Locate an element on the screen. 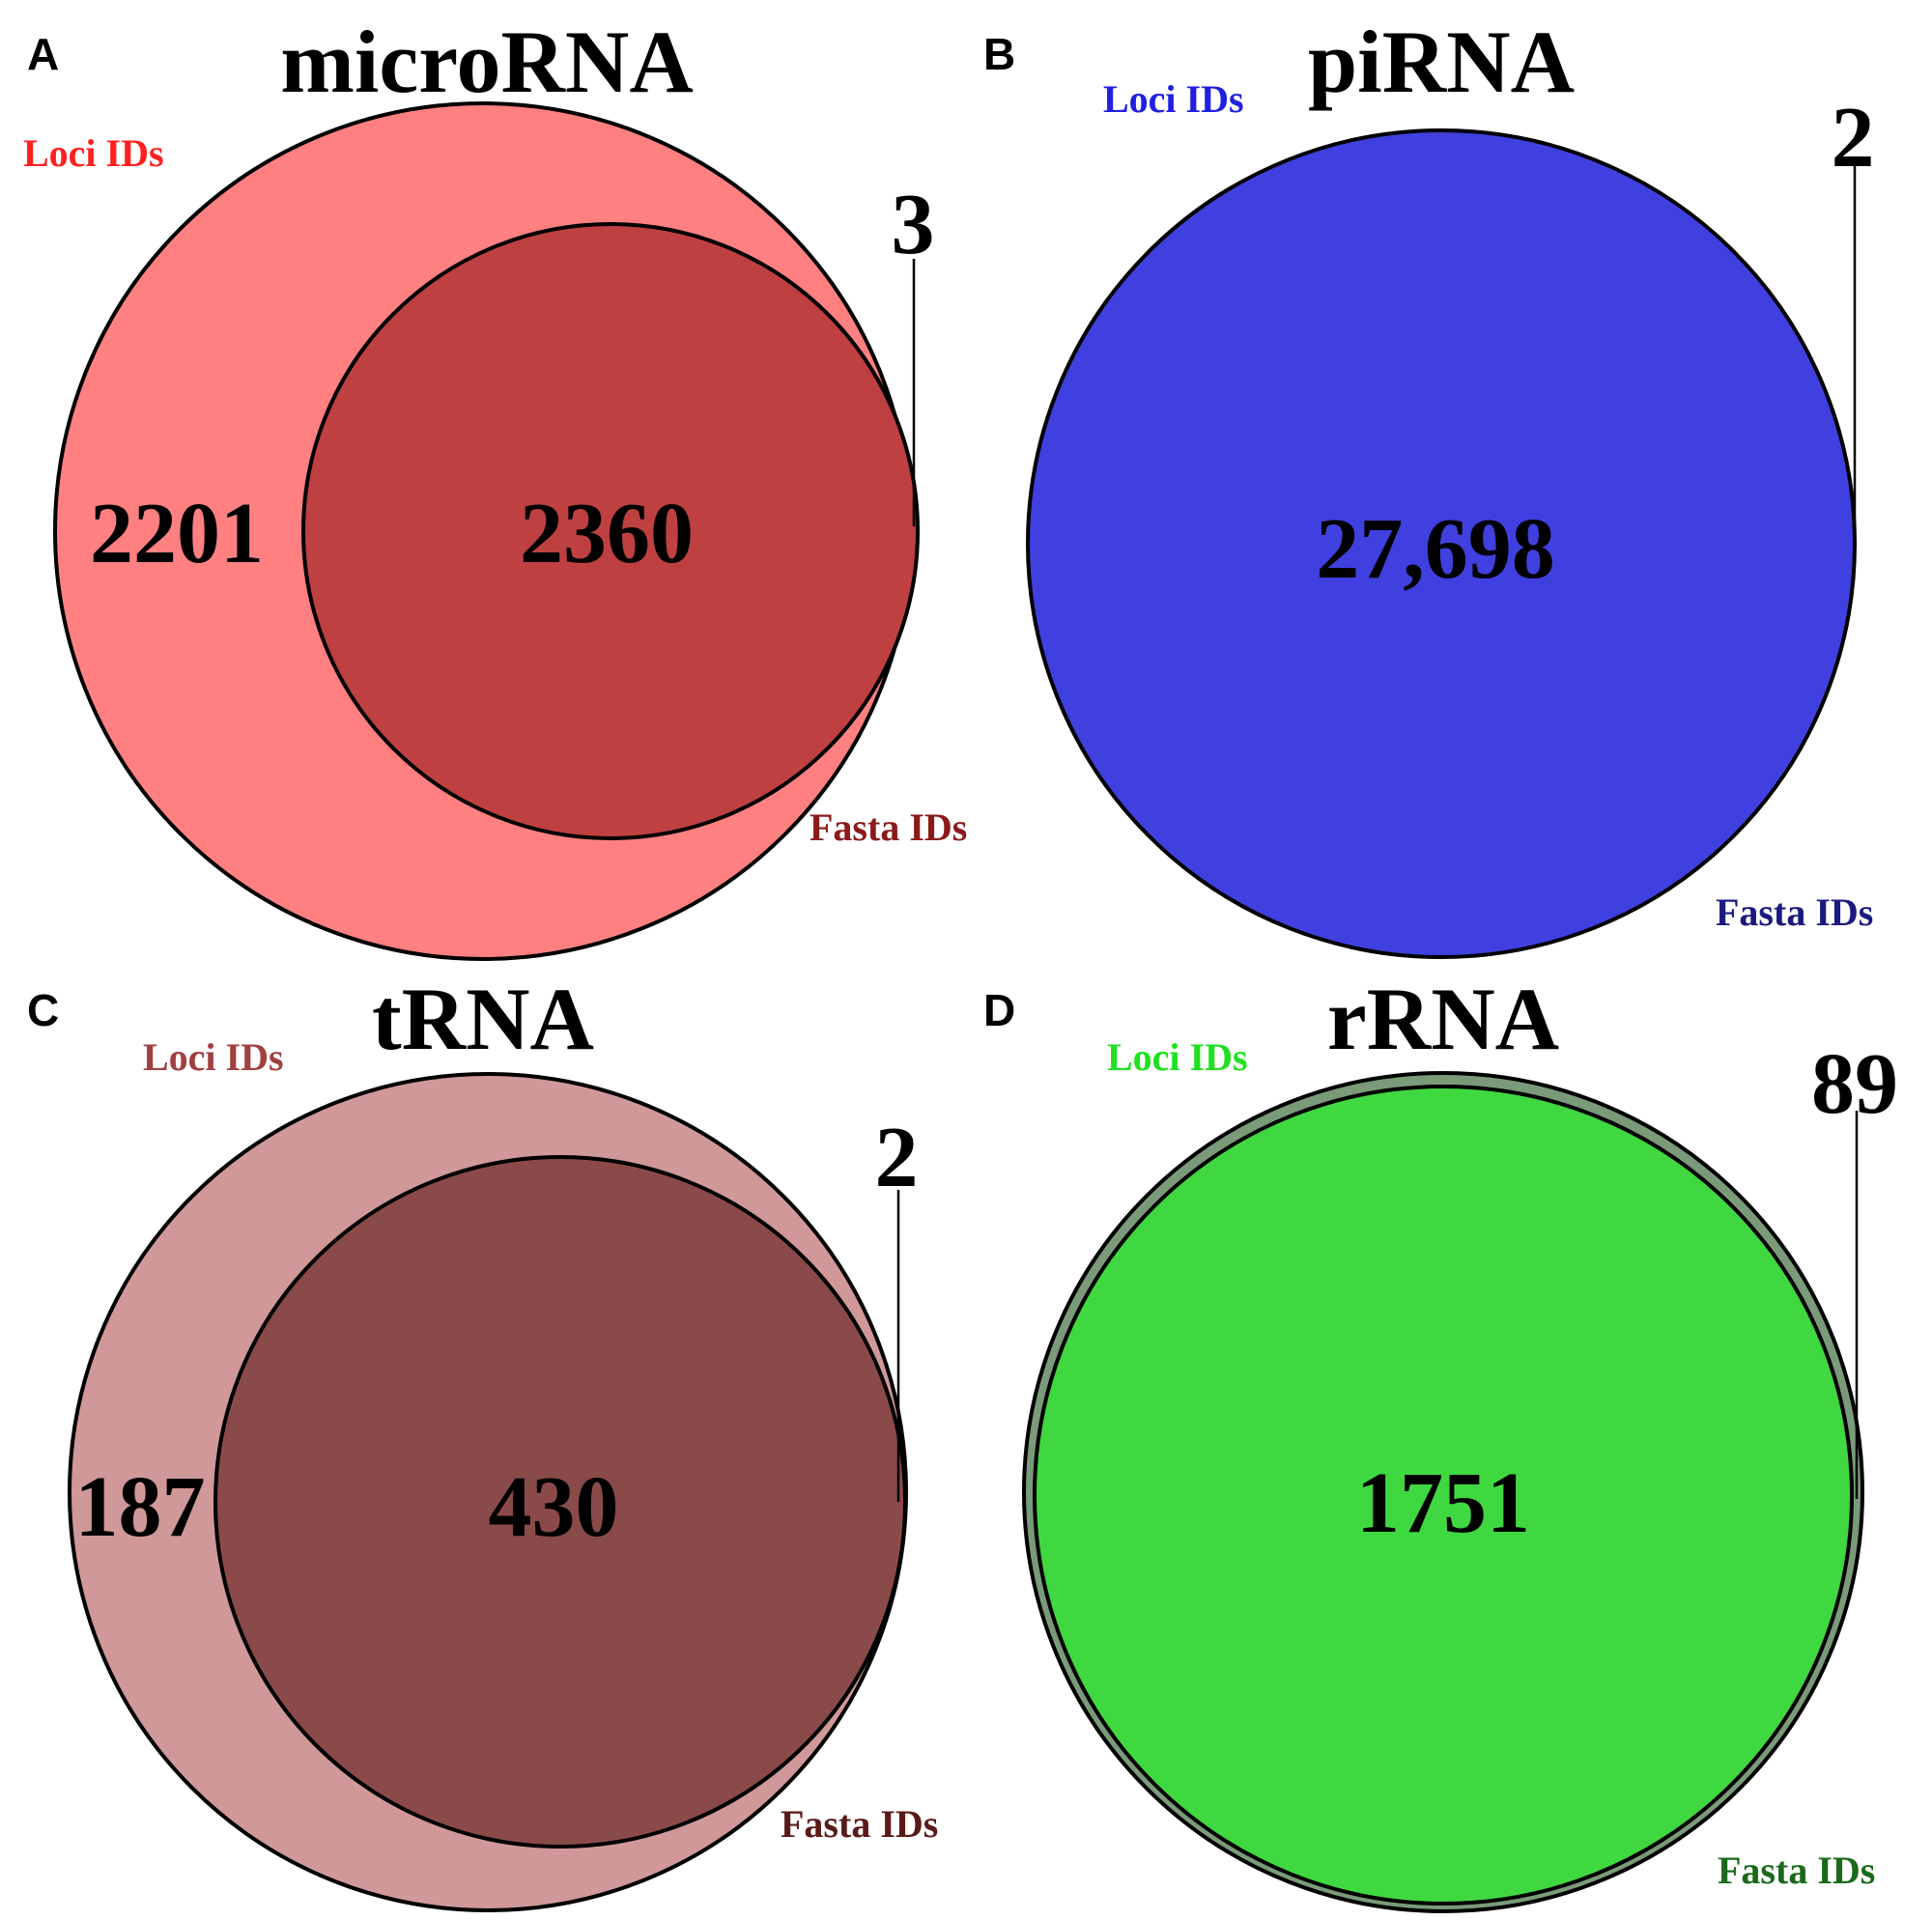 The width and height of the screenshot is (1932, 1920). panel-d-fasta-label: Fasta IDs is located at coordinates (1796, 1870).